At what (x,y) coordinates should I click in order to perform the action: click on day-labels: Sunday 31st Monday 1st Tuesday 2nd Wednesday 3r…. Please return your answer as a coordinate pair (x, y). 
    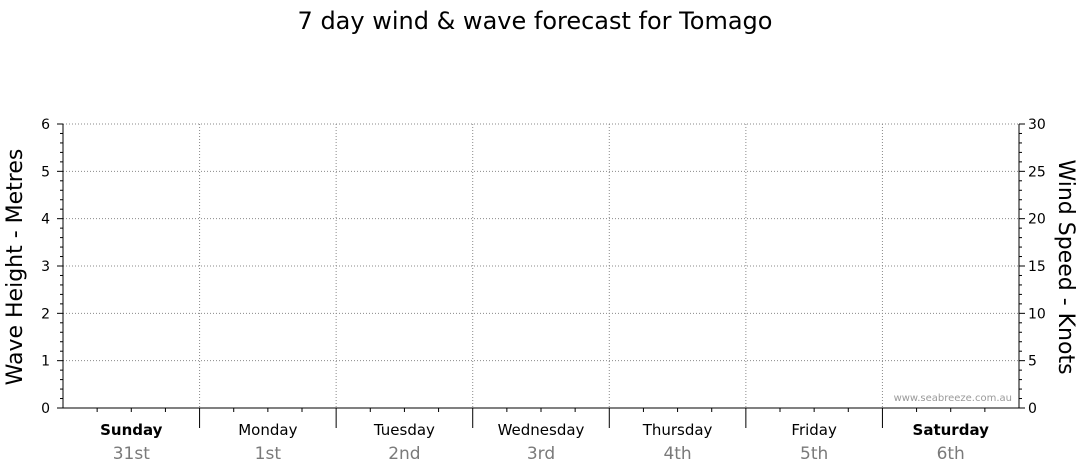
    Looking at the image, I should click on (544, 442).